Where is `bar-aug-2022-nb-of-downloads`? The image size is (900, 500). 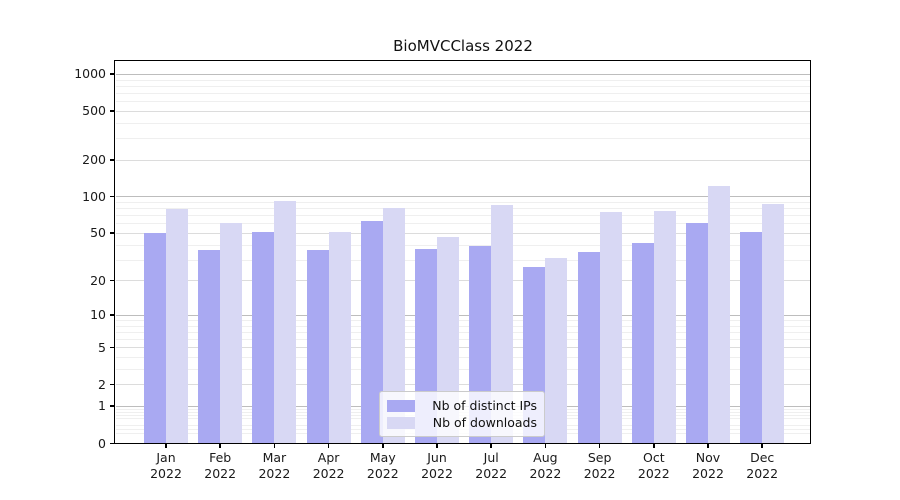
bar-aug-2022-nb-of-downloads is located at coordinates (556, 350).